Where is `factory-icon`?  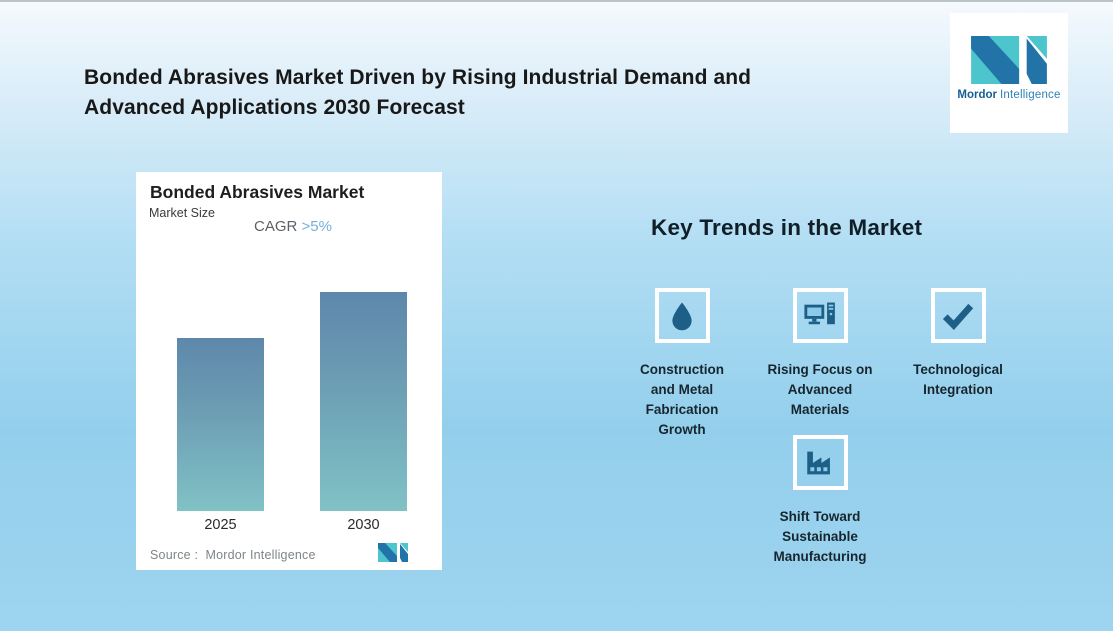
factory-icon is located at coordinates (818, 462).